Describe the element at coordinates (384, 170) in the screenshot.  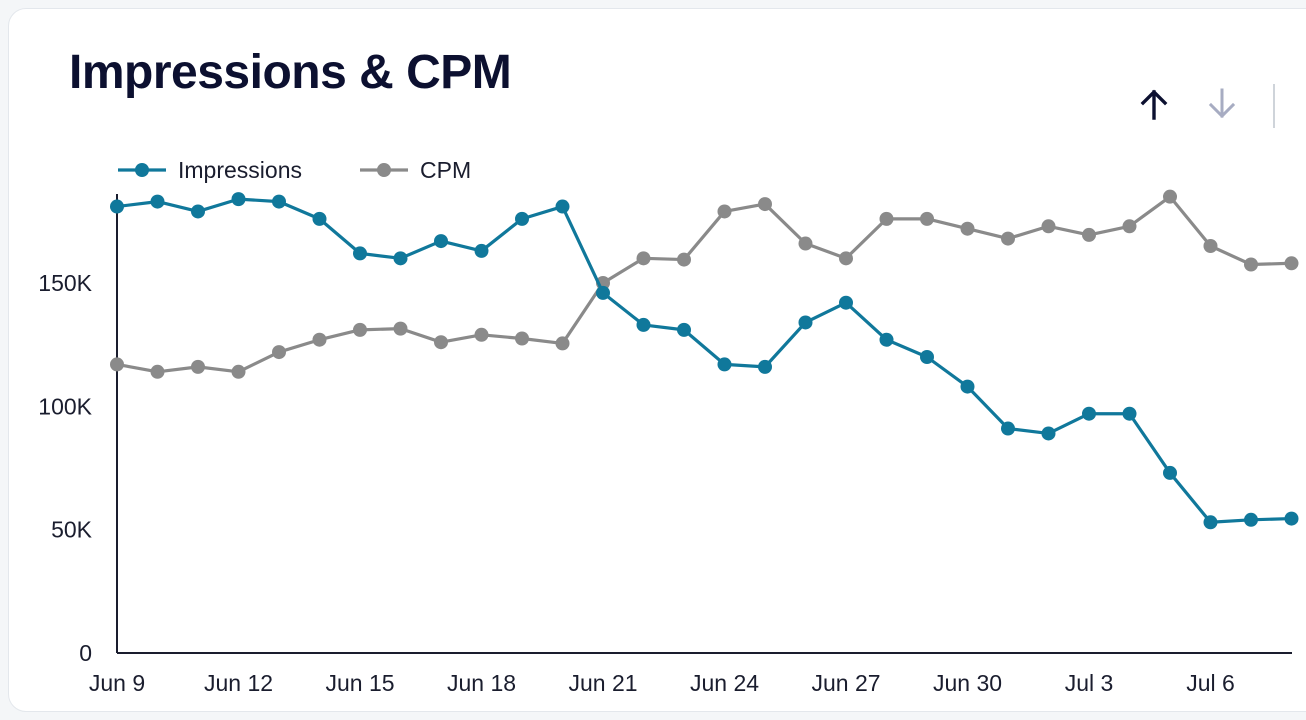
I see `legend-cpm-marker` at that location.